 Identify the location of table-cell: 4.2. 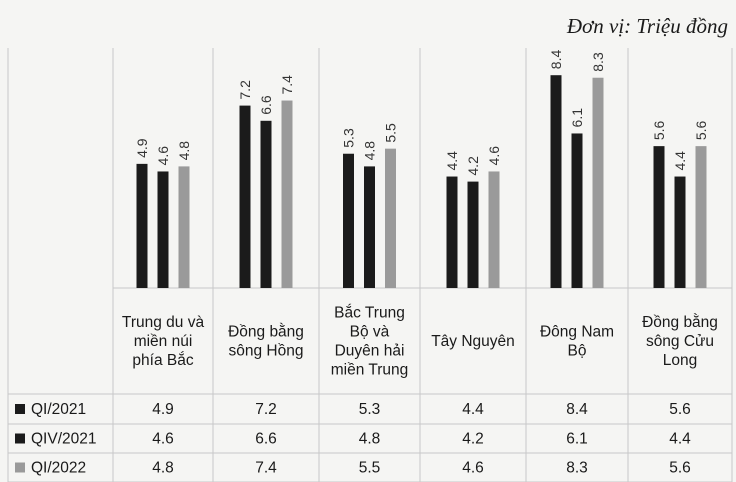
(473, 439).